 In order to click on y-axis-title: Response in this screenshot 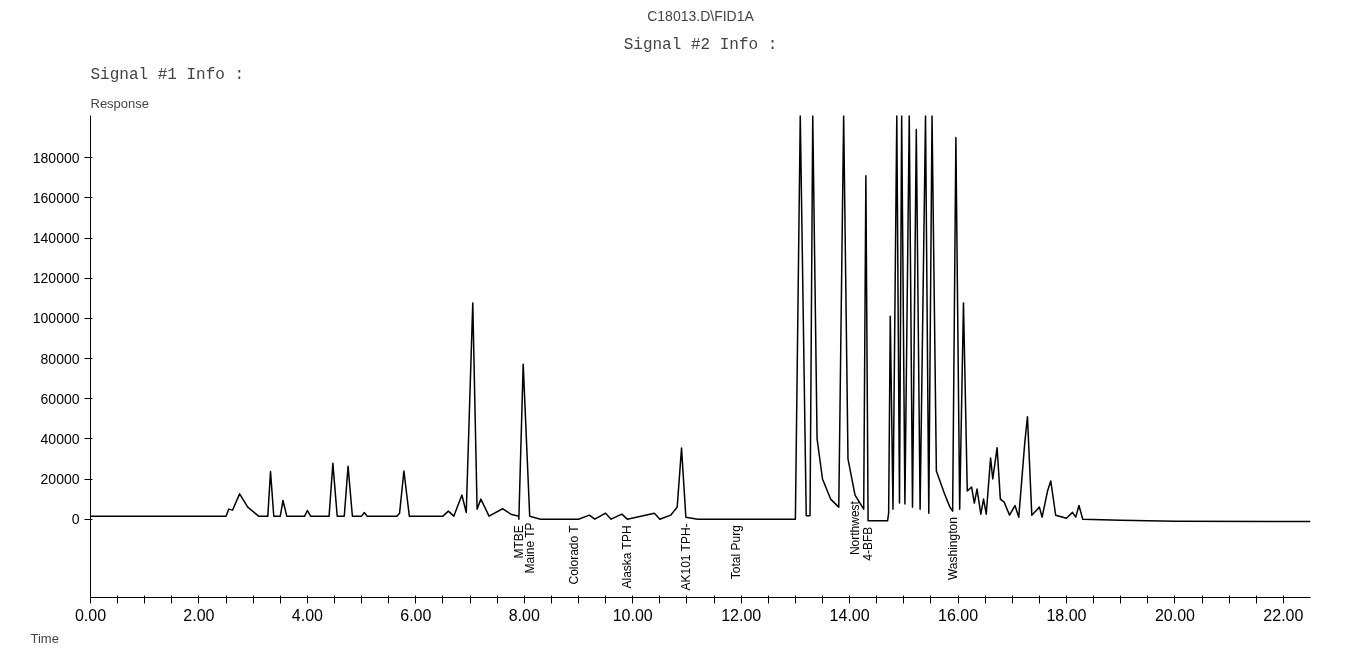, I will do `click(120, 103)`.